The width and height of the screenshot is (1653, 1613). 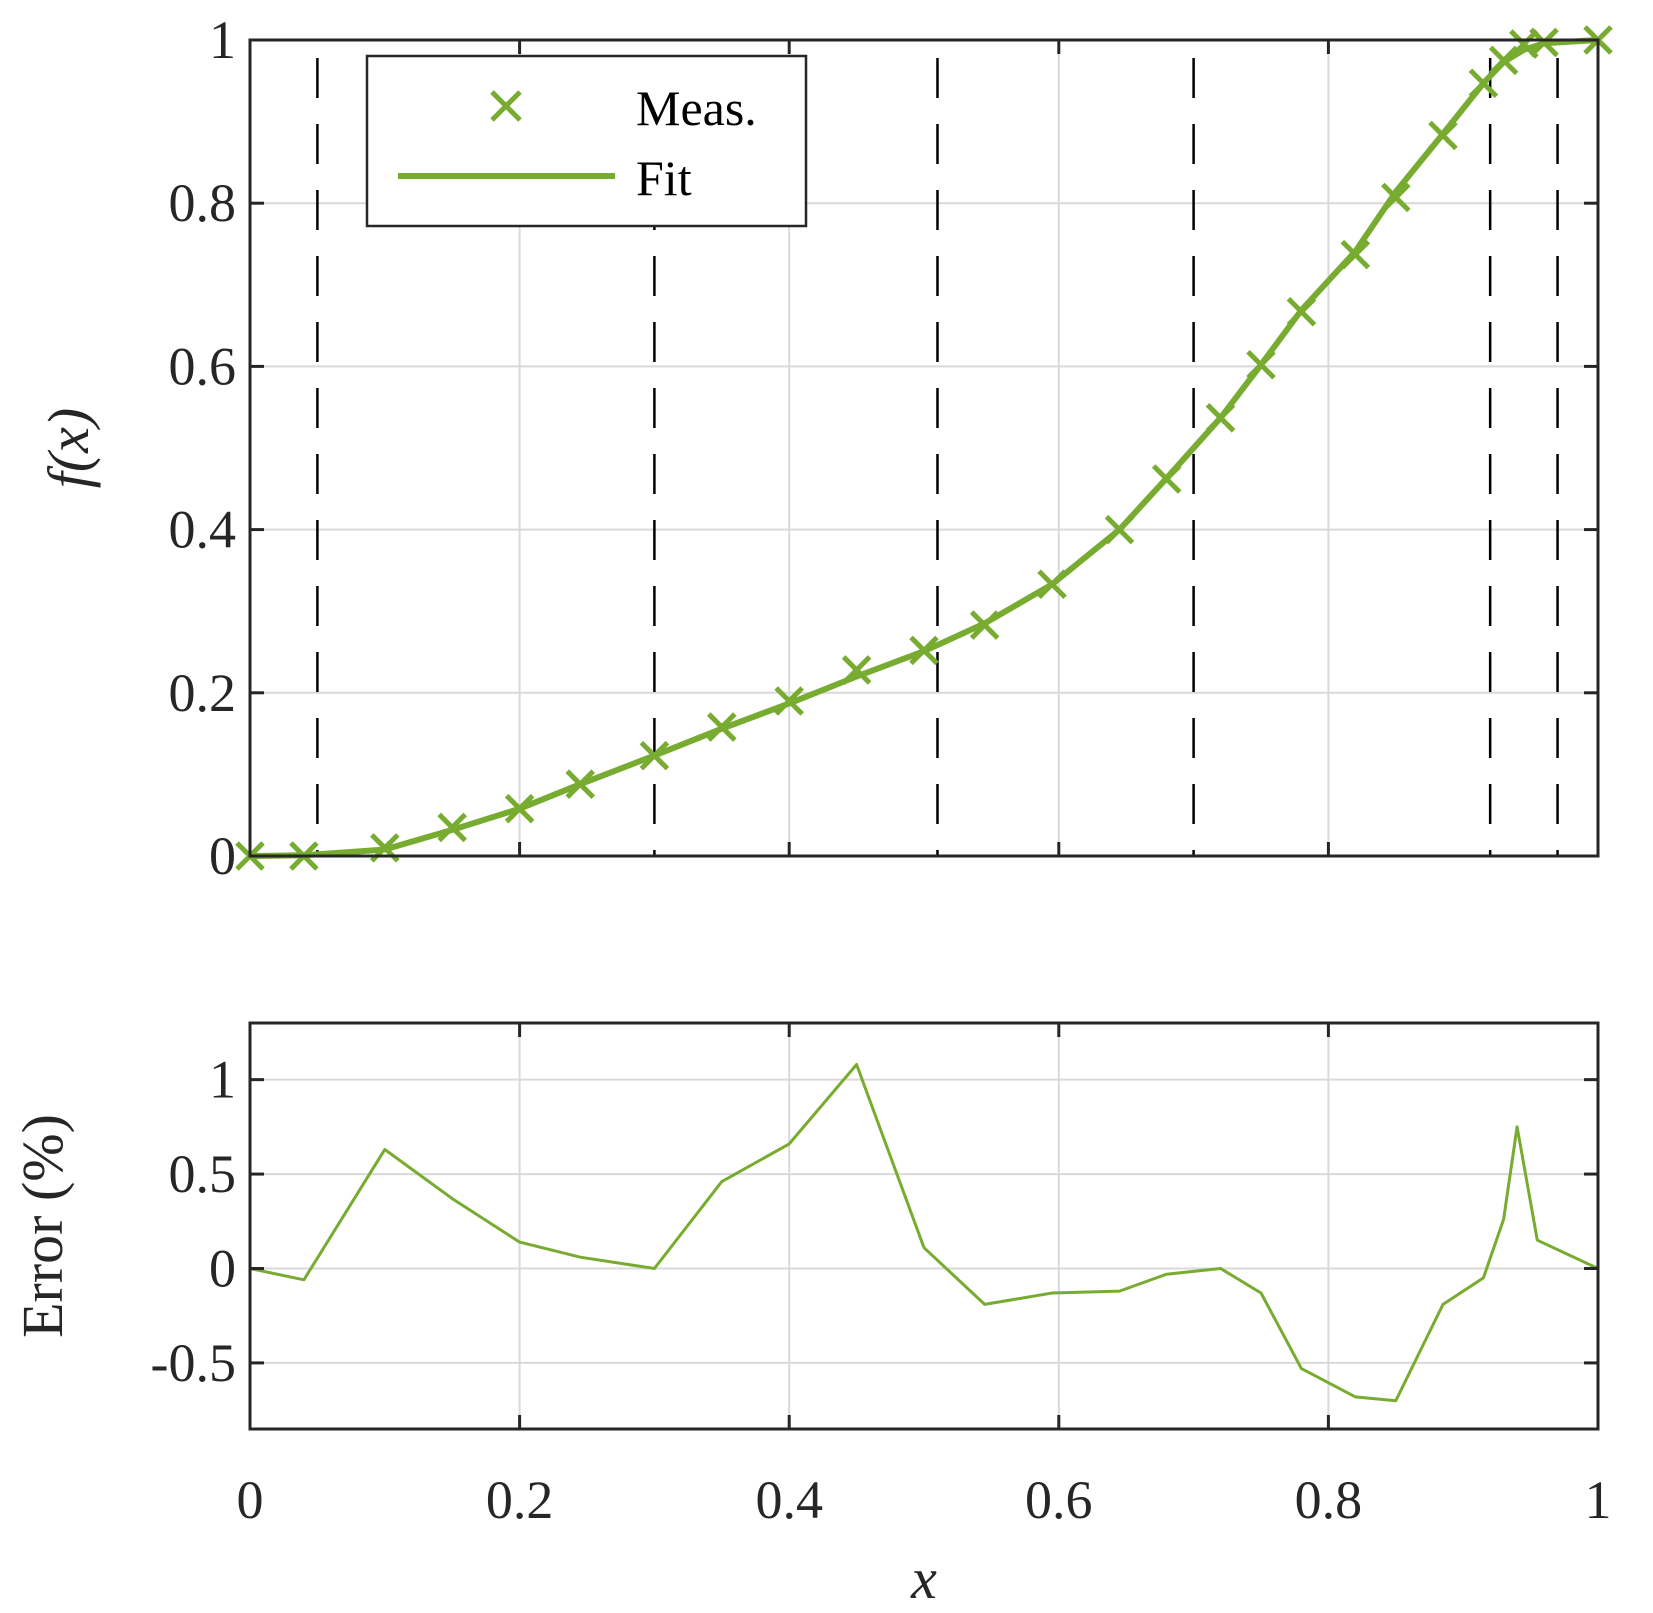 What do you see at coordinates (203, 1174) in the screenshot?
I see `error-ytick-label: 0.5` at bounding box center [203, 1174].